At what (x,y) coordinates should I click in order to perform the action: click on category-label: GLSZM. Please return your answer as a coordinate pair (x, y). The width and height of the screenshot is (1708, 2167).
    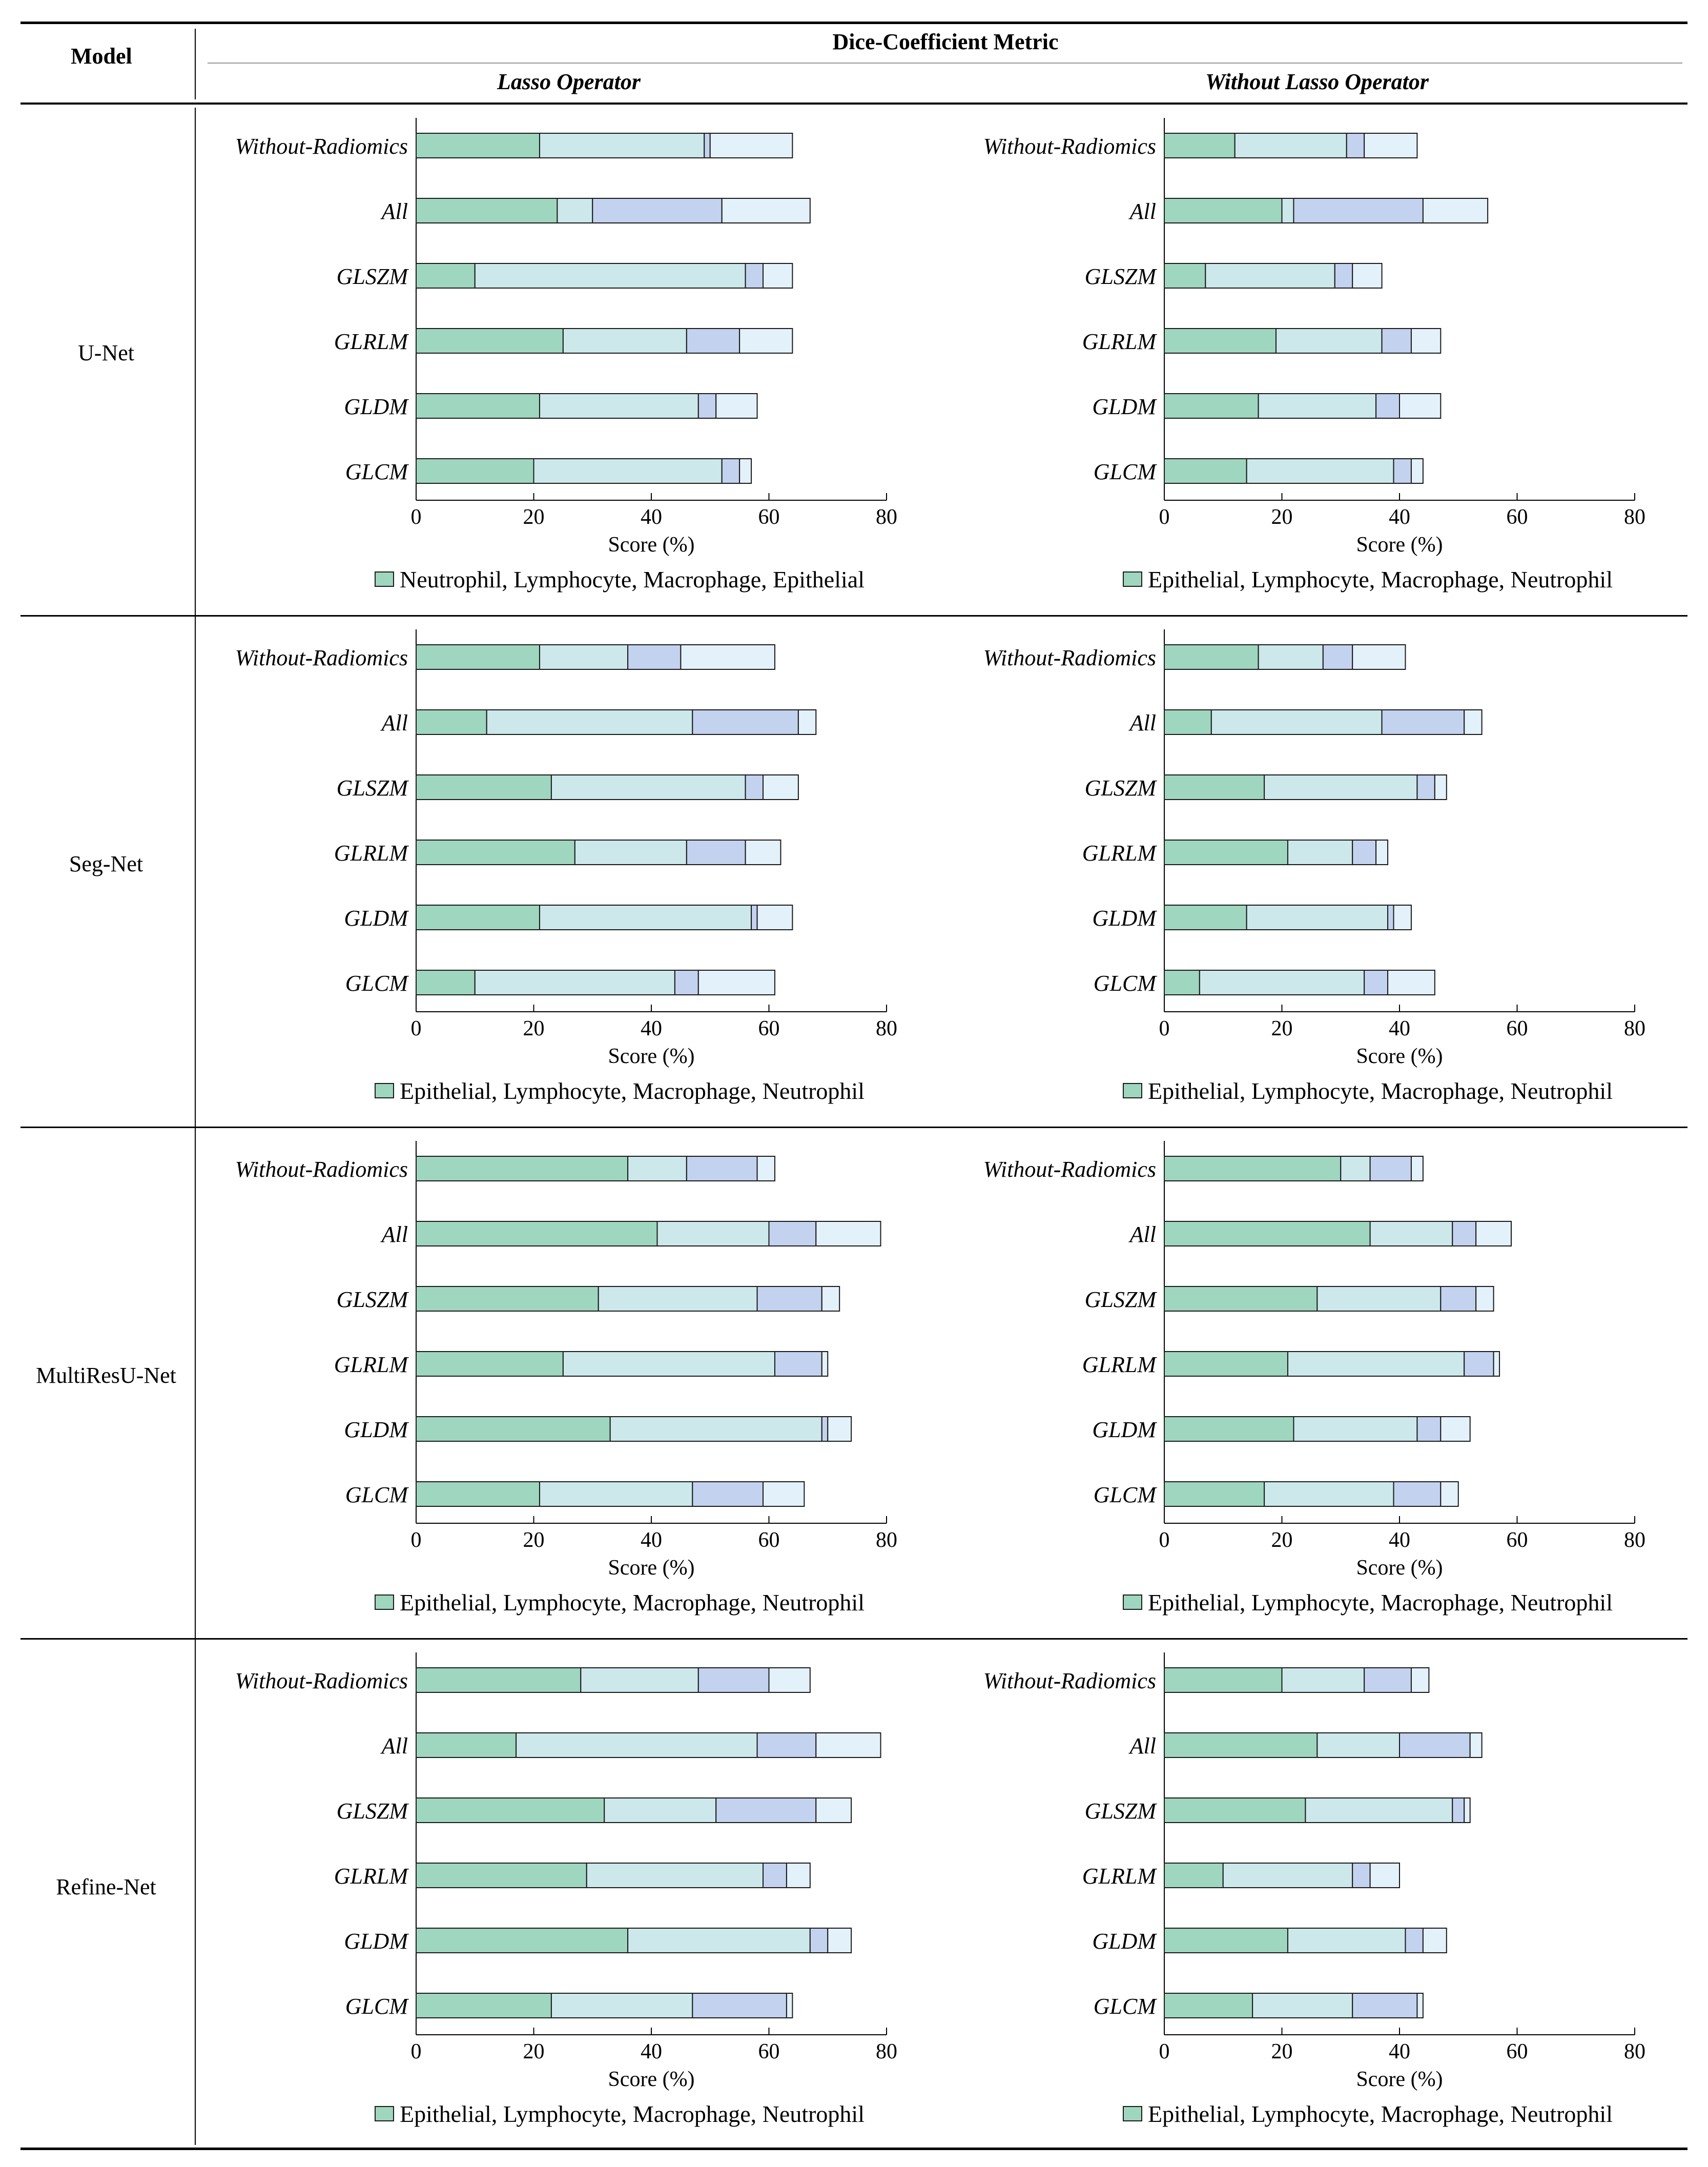
    Looking at the image, I should click on (1121, 1299).